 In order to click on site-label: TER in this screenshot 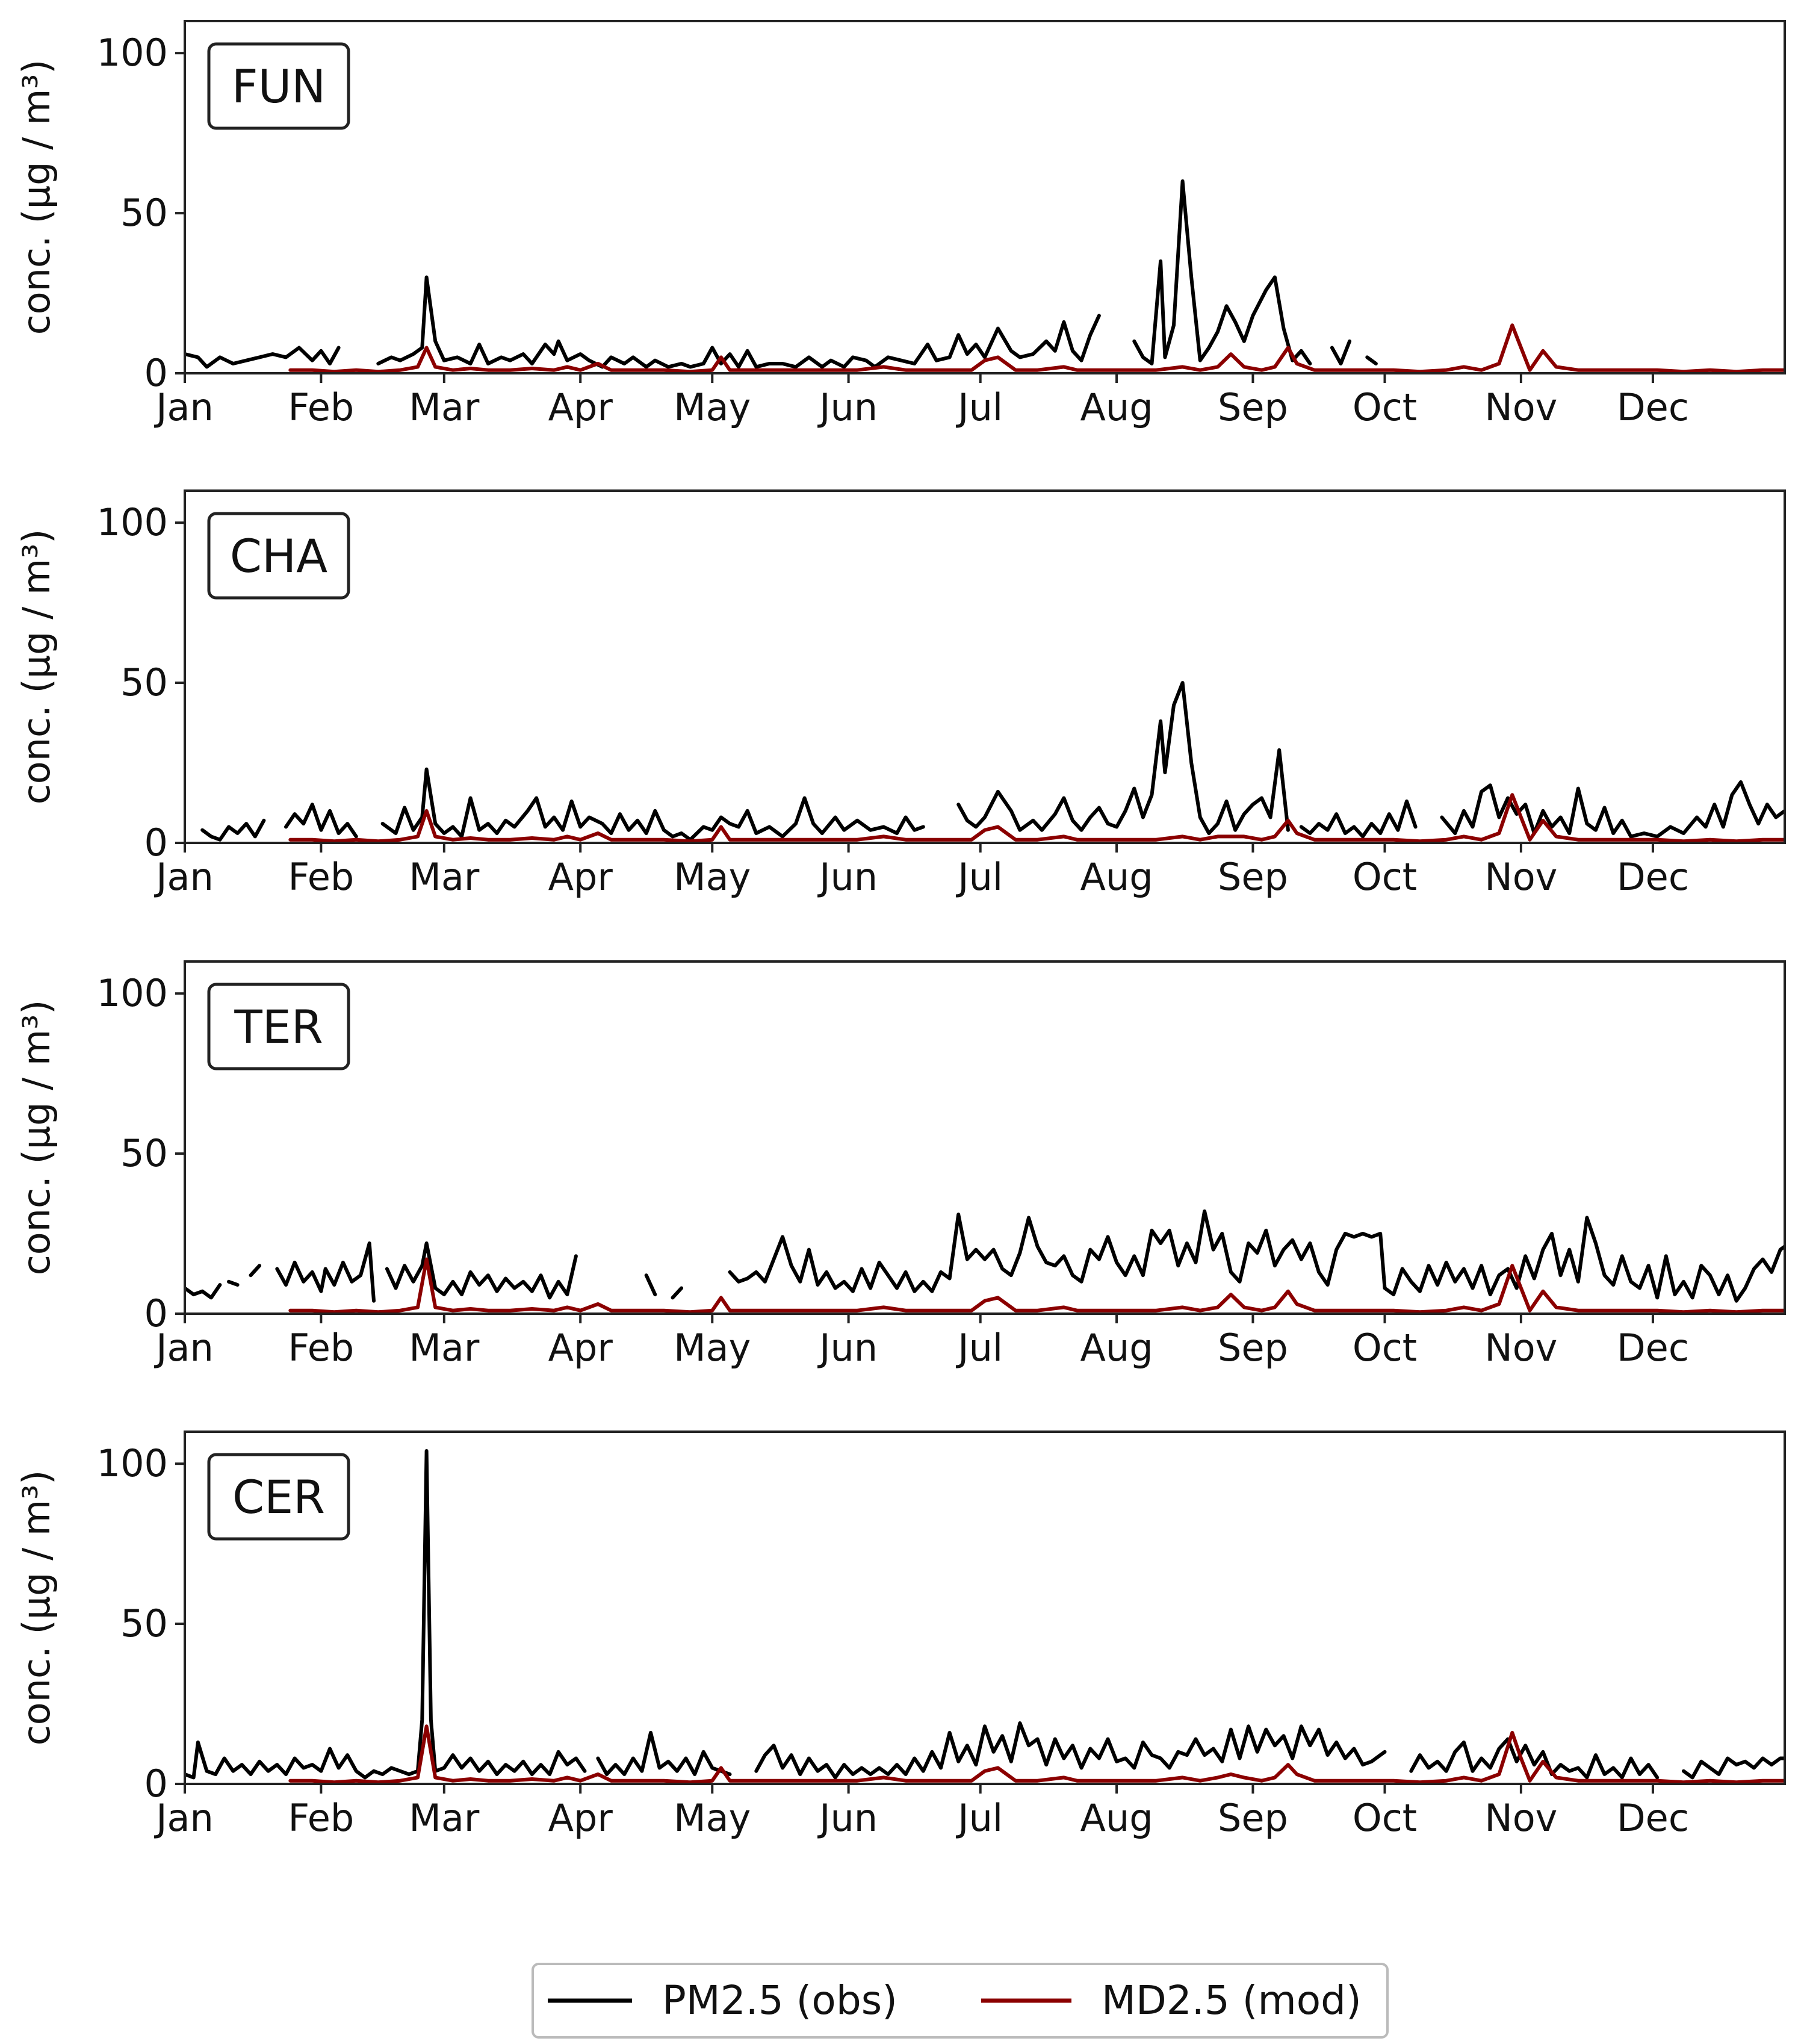, I will do `click(278, 1027)`.